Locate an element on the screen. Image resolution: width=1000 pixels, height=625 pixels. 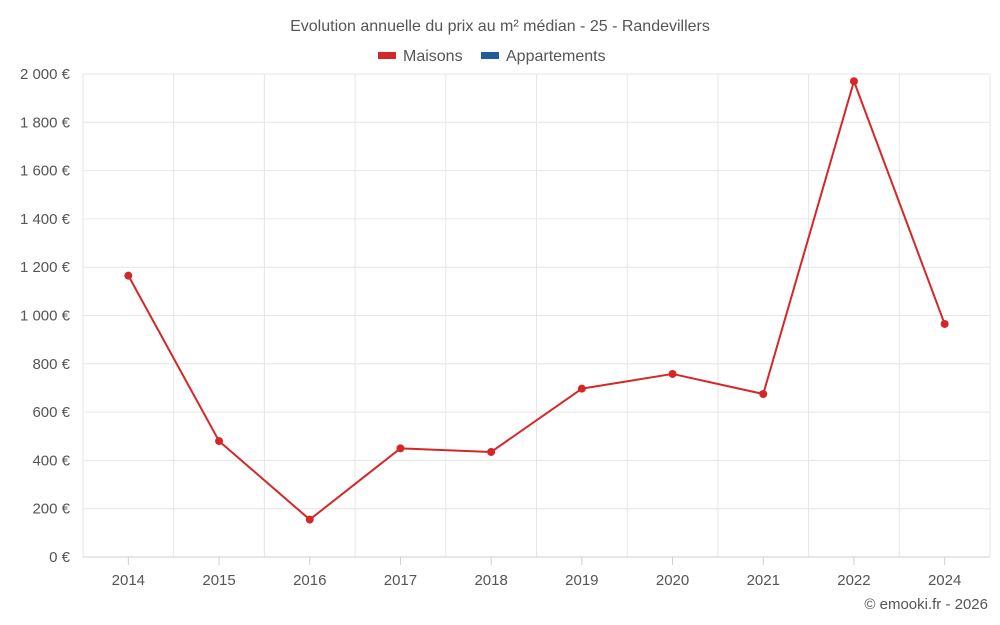
y-tick-label: 400 € is located at coordinates (51, 460).